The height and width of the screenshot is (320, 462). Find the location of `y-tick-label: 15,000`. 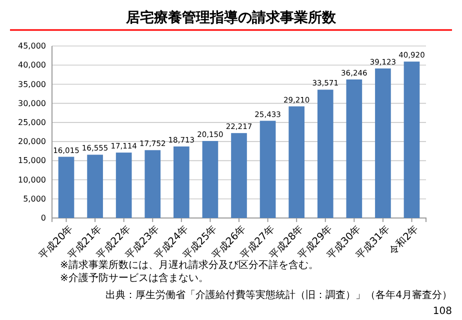

y-tick-label: 15,000 is located at coordinates (32, 161).